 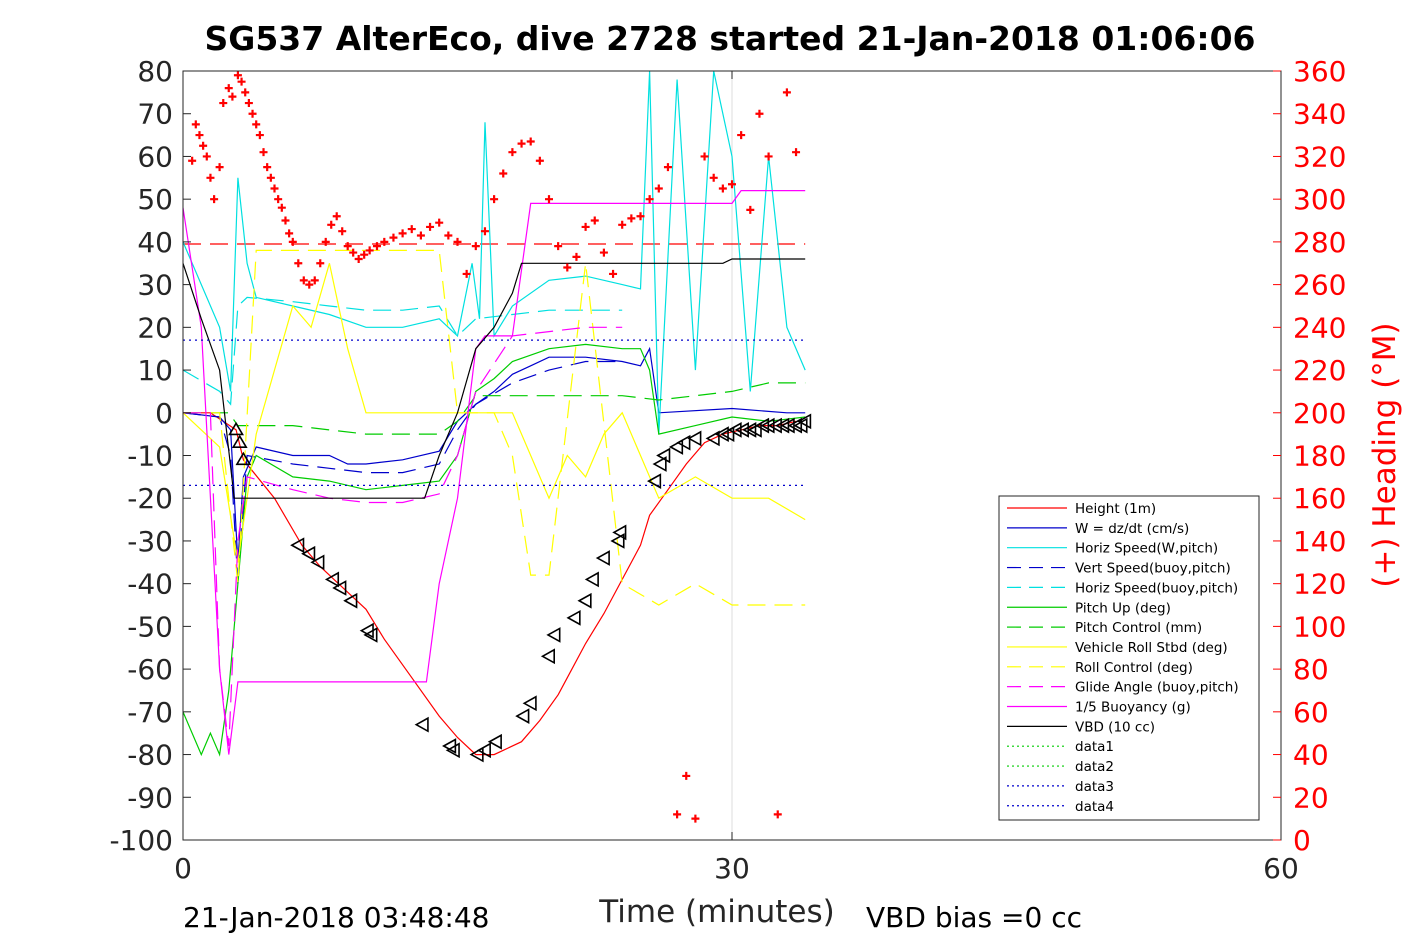 What do you see at coordinates (1281, 868) in the screenshot?
I see `x-tick-label: 60` at bounding box center [1281, 868].